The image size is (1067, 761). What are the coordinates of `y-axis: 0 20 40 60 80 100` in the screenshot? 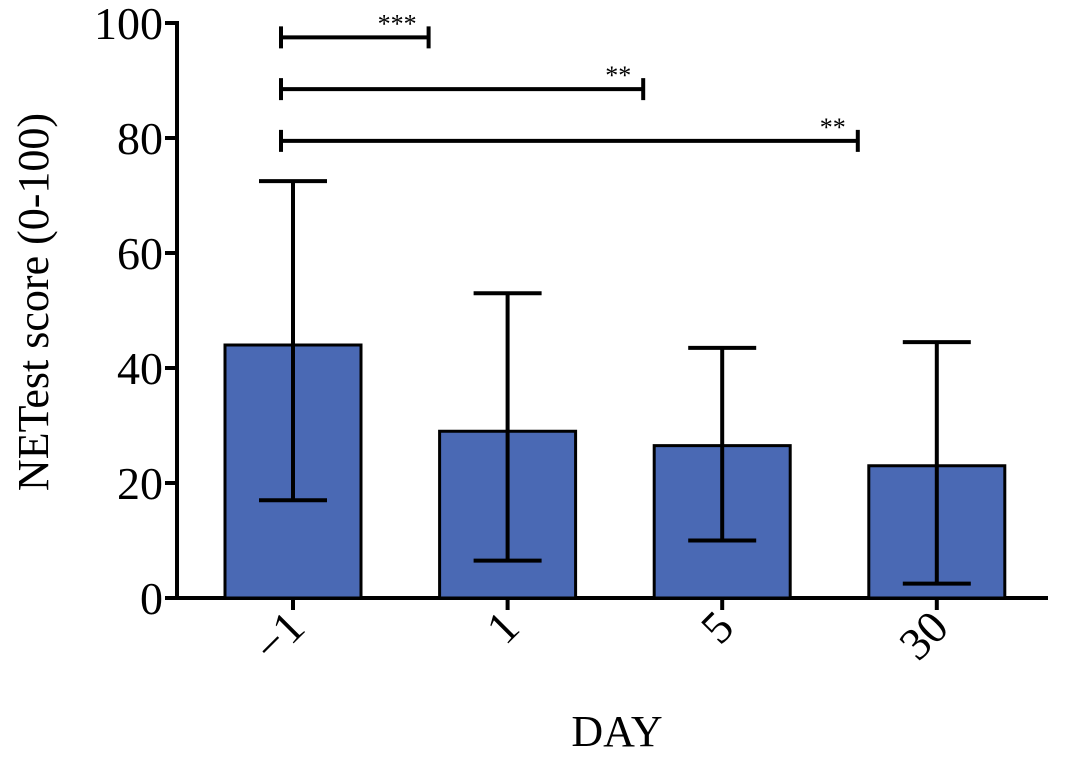 It's located at (136, 312).